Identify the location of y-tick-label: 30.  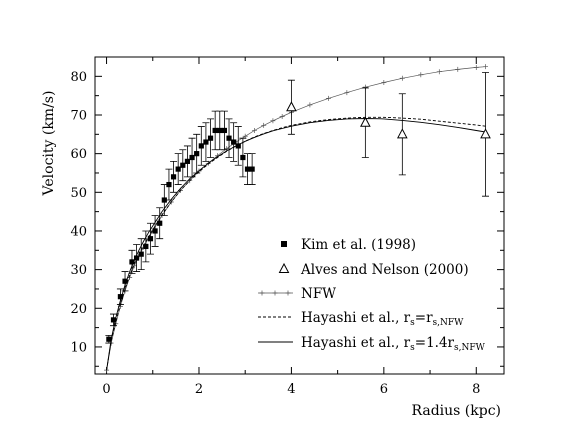
(78, 270).